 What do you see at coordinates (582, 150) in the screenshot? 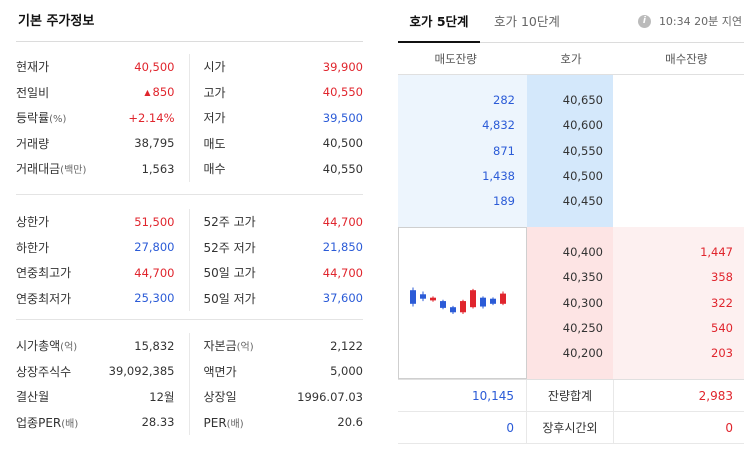
I see `ask-price: 40,550` at bounding box center [582, 150].